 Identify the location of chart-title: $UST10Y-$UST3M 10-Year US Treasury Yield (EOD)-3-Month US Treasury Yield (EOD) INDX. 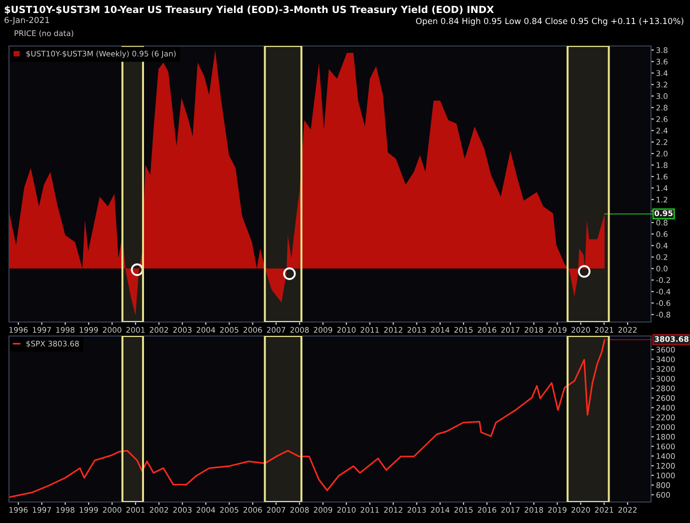
(249, 11).